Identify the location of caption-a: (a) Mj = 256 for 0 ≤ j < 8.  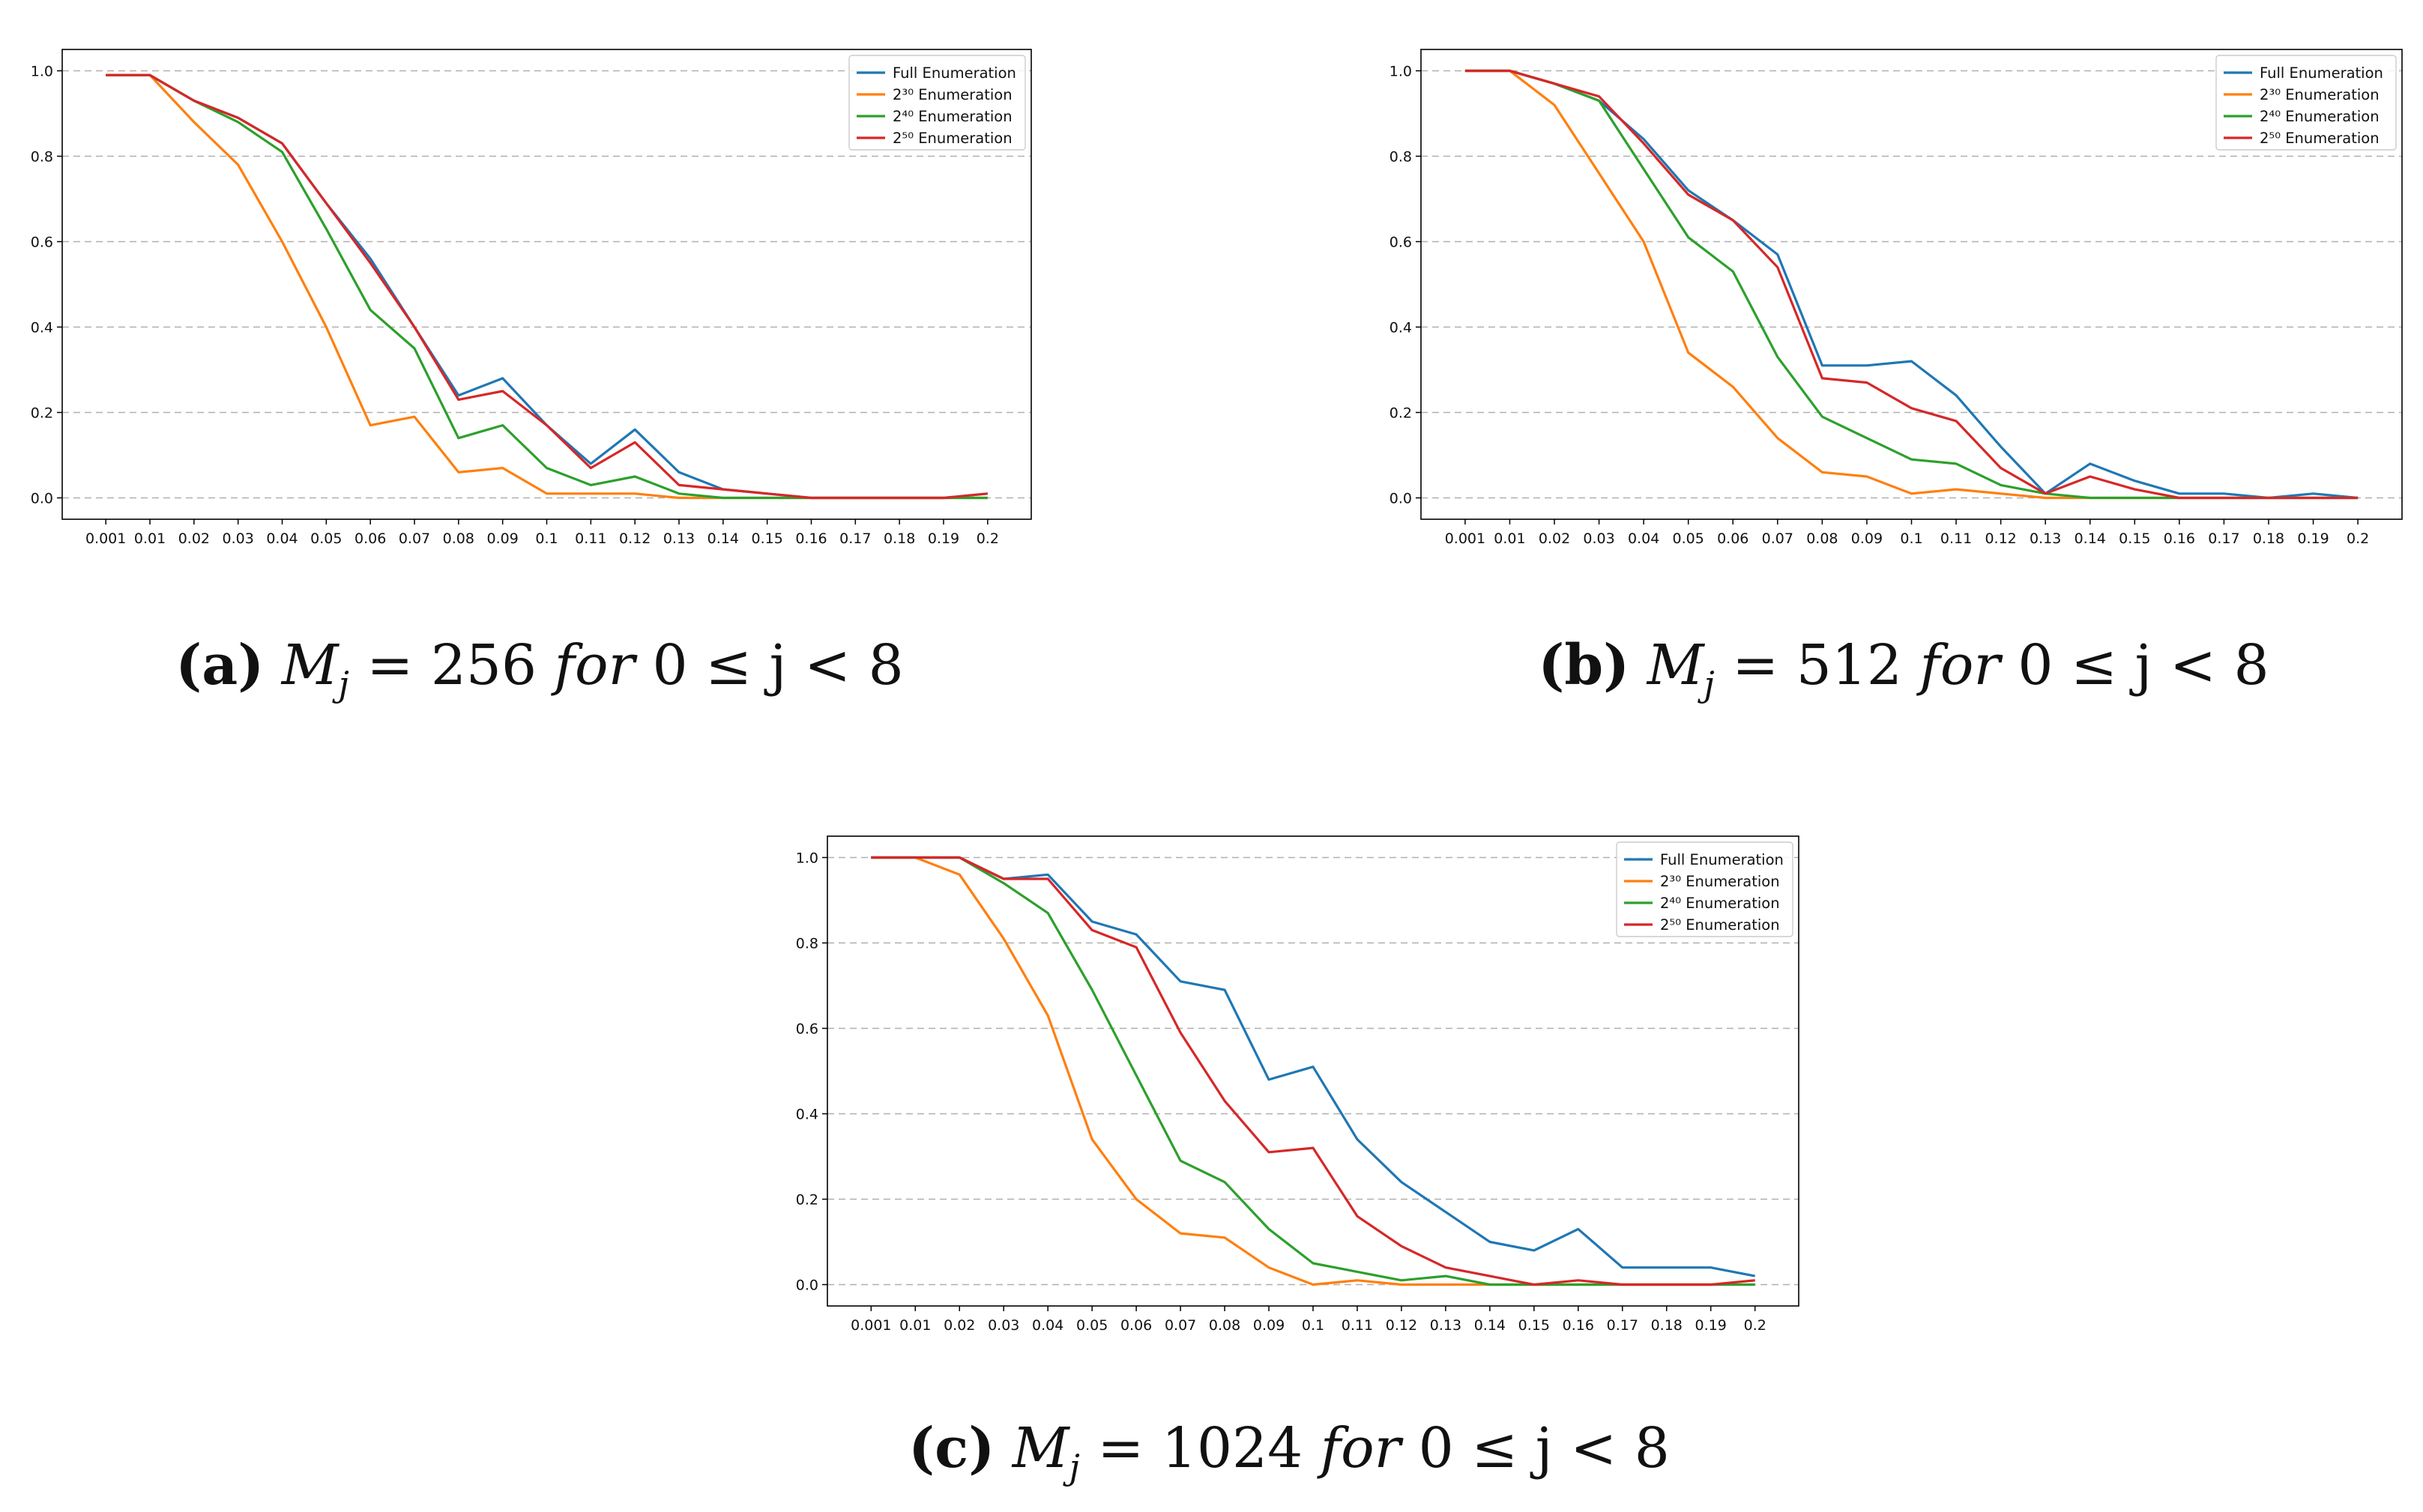
(540, 669).